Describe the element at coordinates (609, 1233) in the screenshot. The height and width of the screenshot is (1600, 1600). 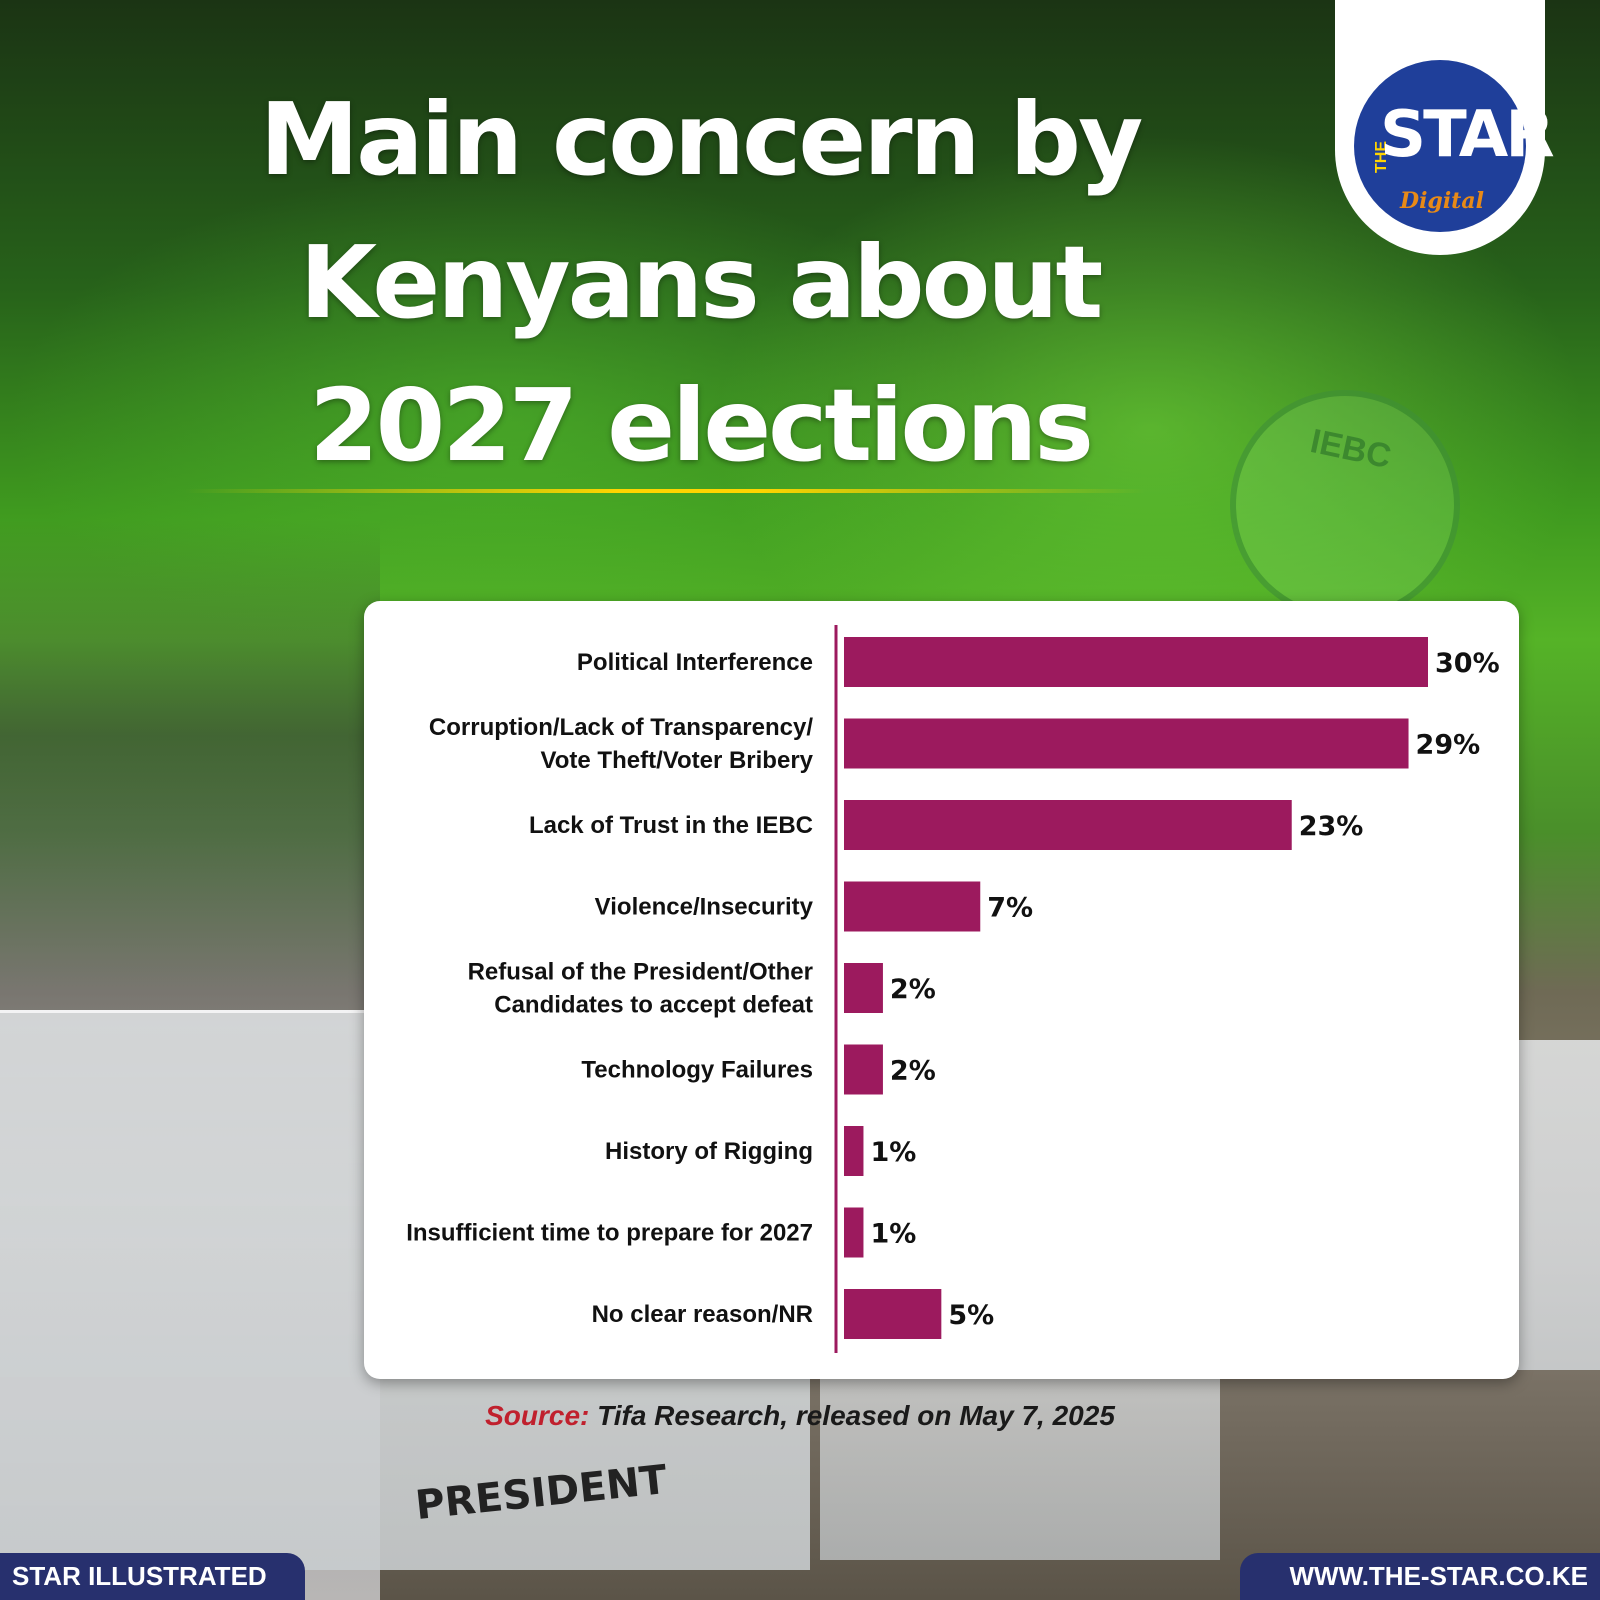
I see `category-label-7-line-0: Insufficient time to prepare for 2027` at that location.